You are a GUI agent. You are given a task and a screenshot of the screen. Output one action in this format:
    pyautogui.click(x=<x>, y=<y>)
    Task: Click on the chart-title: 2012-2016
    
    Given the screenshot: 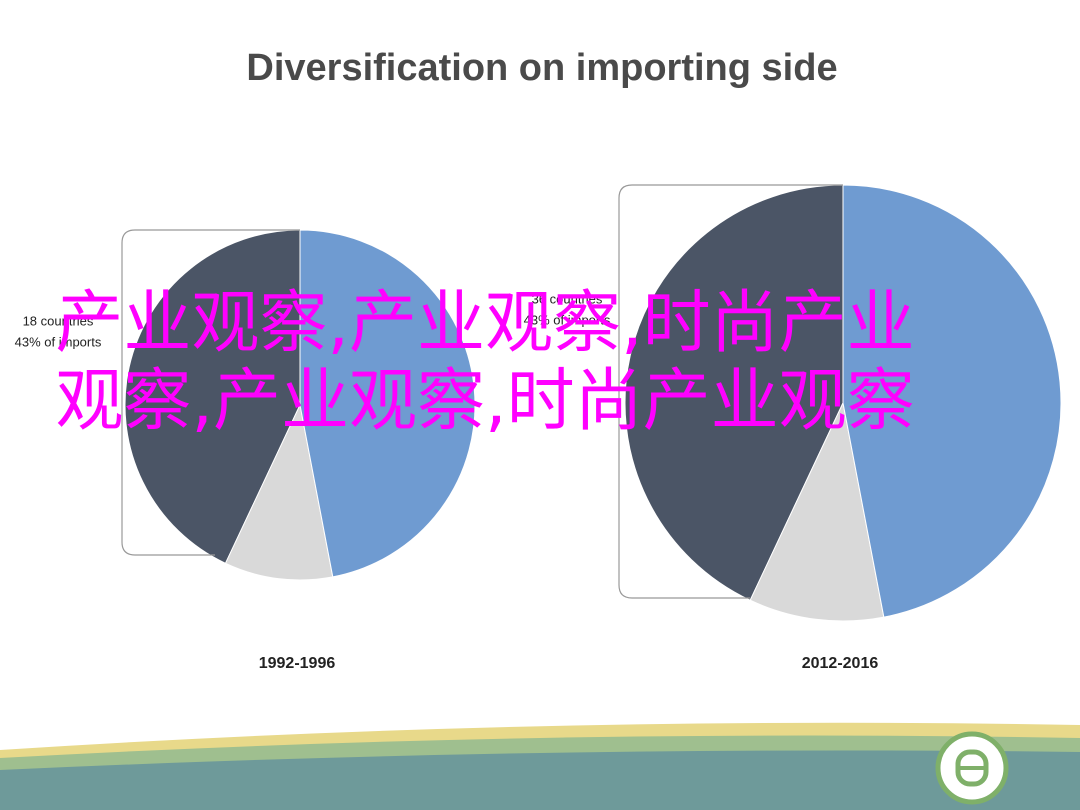 What is the action you would take?
    pyautogui.click(x=840, y=663)
    